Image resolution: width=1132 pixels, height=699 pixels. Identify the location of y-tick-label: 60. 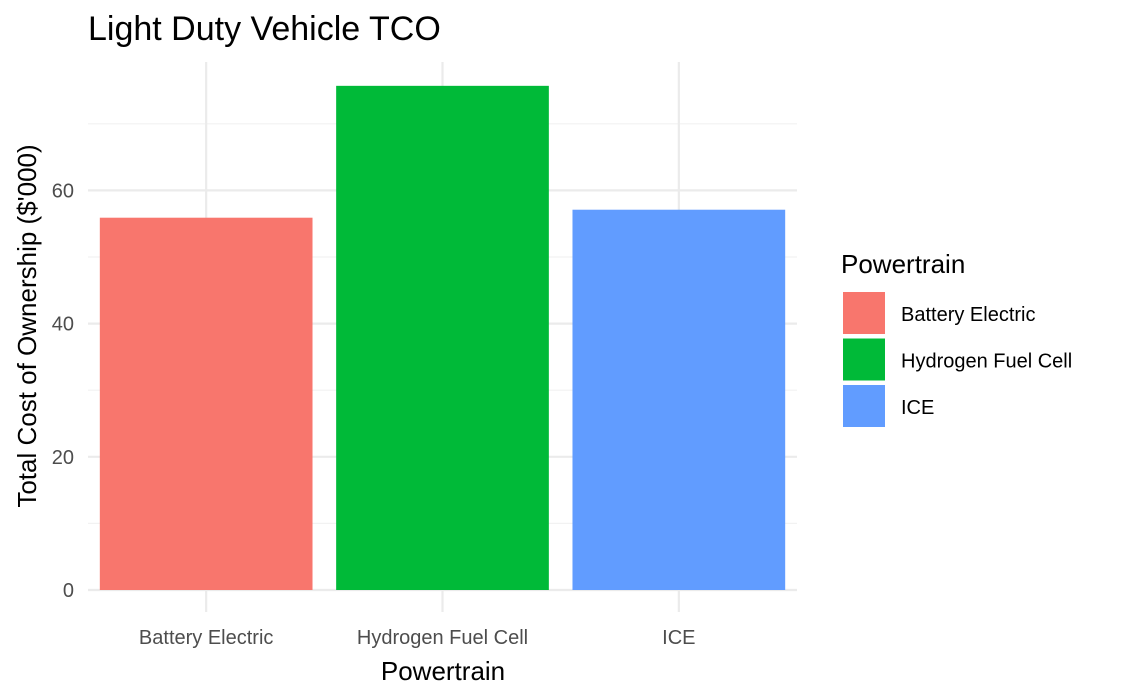
(63, 191).